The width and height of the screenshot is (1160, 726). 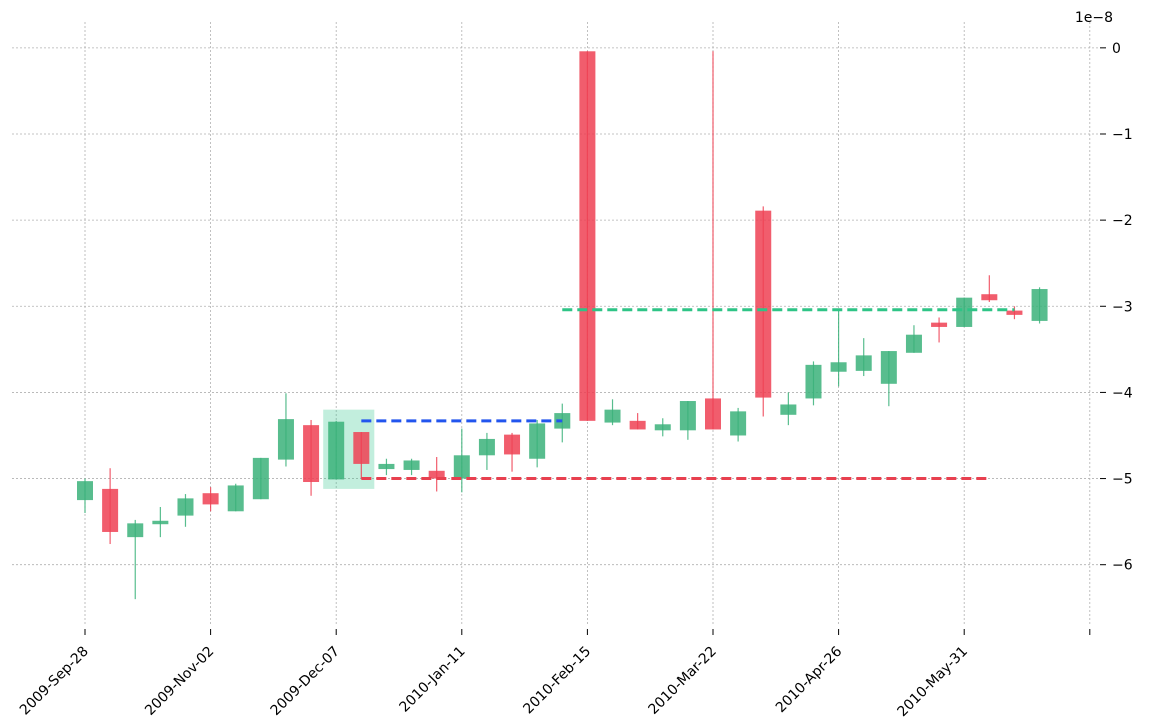 What do you see at coordinates (1122, 480) in the screenshot?
I see `y-tick-label: −5` at bounding box center [1122, 480].